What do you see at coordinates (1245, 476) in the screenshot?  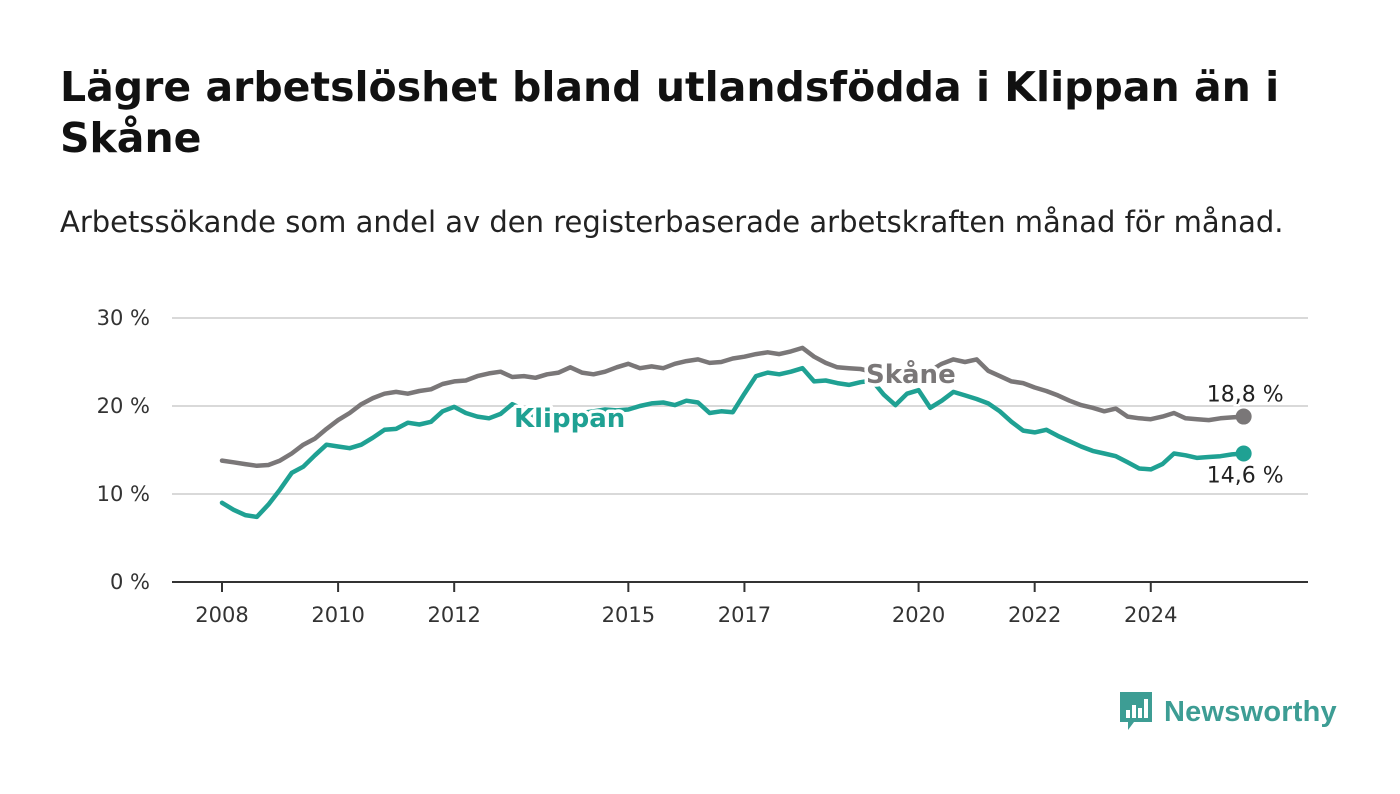 I see `end-value-label-klippan: 14,6 %` at bounding box center [1245, 476].